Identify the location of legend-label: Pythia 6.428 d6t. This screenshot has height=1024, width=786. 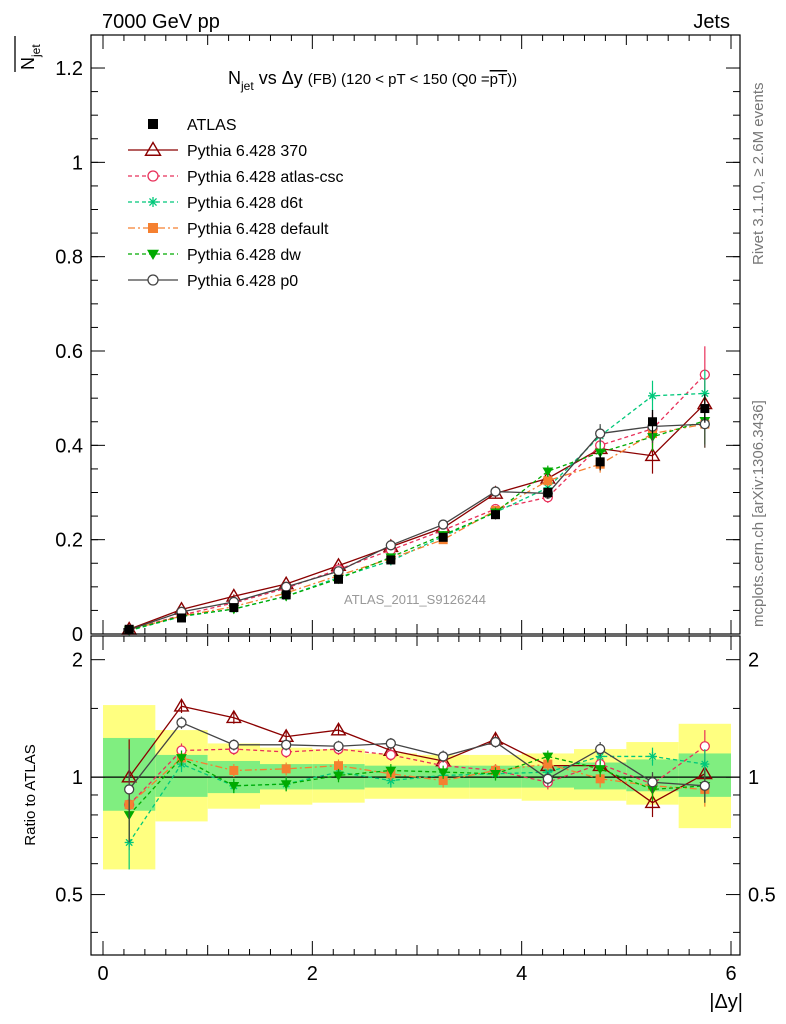
(245, 203).